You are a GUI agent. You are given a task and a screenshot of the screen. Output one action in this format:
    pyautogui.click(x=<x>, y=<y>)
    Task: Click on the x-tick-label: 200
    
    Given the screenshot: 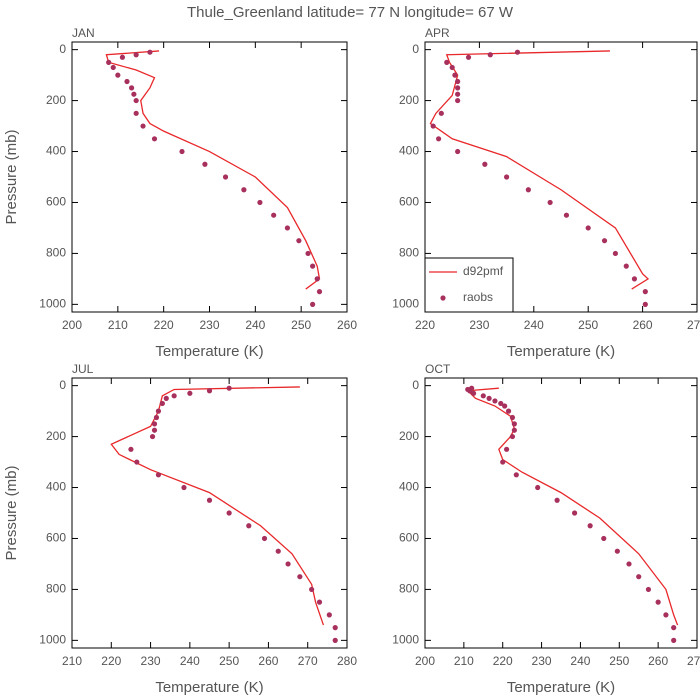 What is the action you would take?
    pyautogui.click(x=72, y=325)
    